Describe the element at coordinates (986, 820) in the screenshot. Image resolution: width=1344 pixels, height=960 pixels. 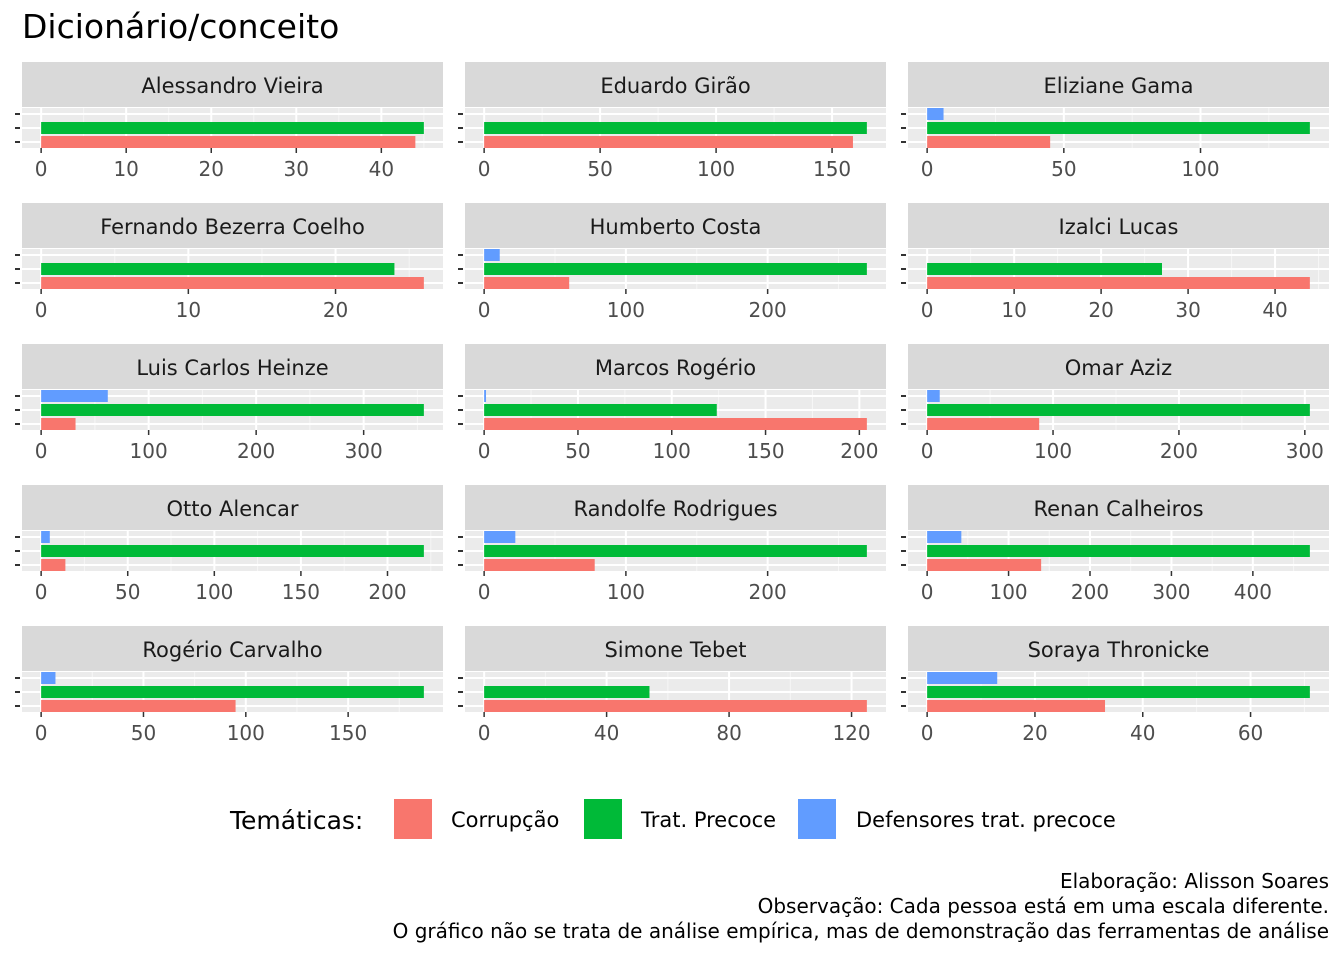
I see `legend-label-defensores: Defensores trat. precoce` at that location.